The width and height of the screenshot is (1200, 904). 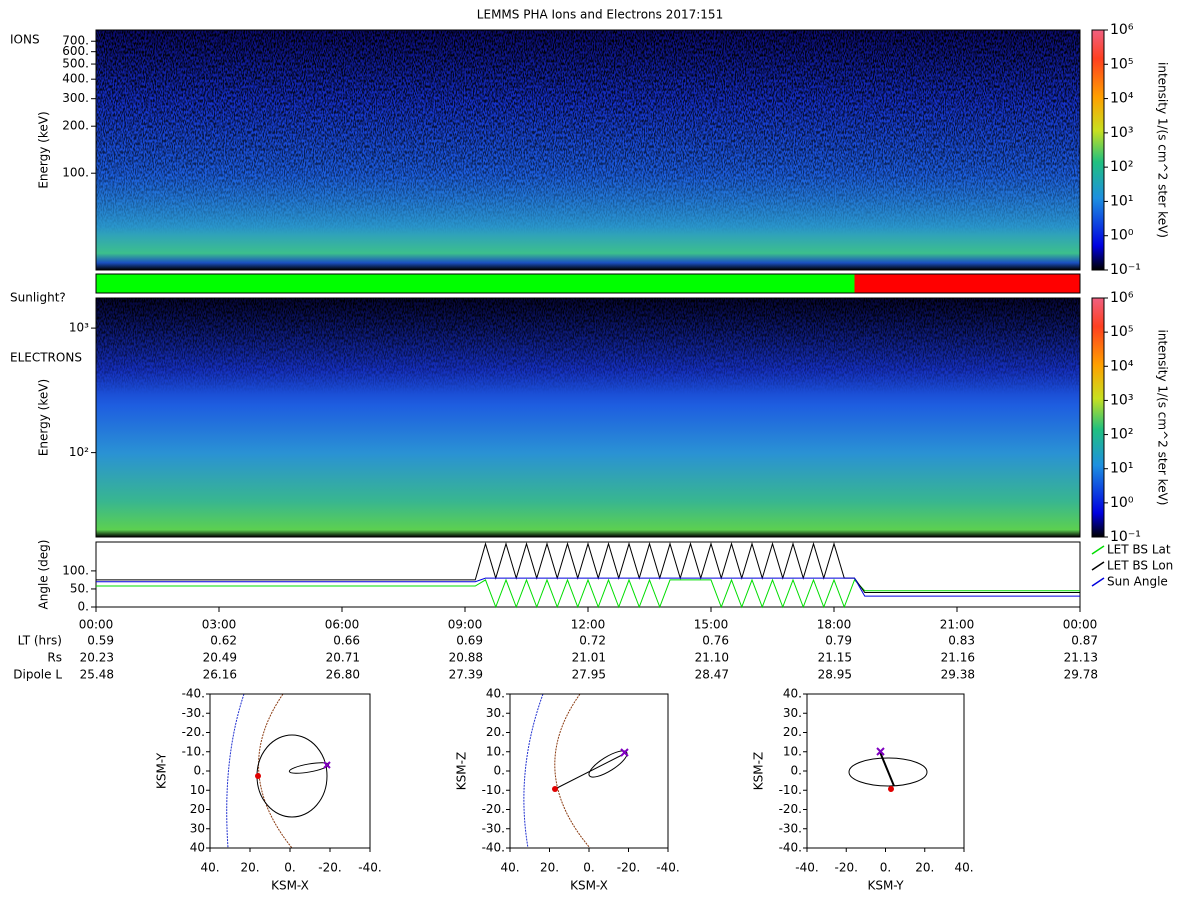 I want to click on x-tick-label: 00:00, so click(x=1080, y=625).